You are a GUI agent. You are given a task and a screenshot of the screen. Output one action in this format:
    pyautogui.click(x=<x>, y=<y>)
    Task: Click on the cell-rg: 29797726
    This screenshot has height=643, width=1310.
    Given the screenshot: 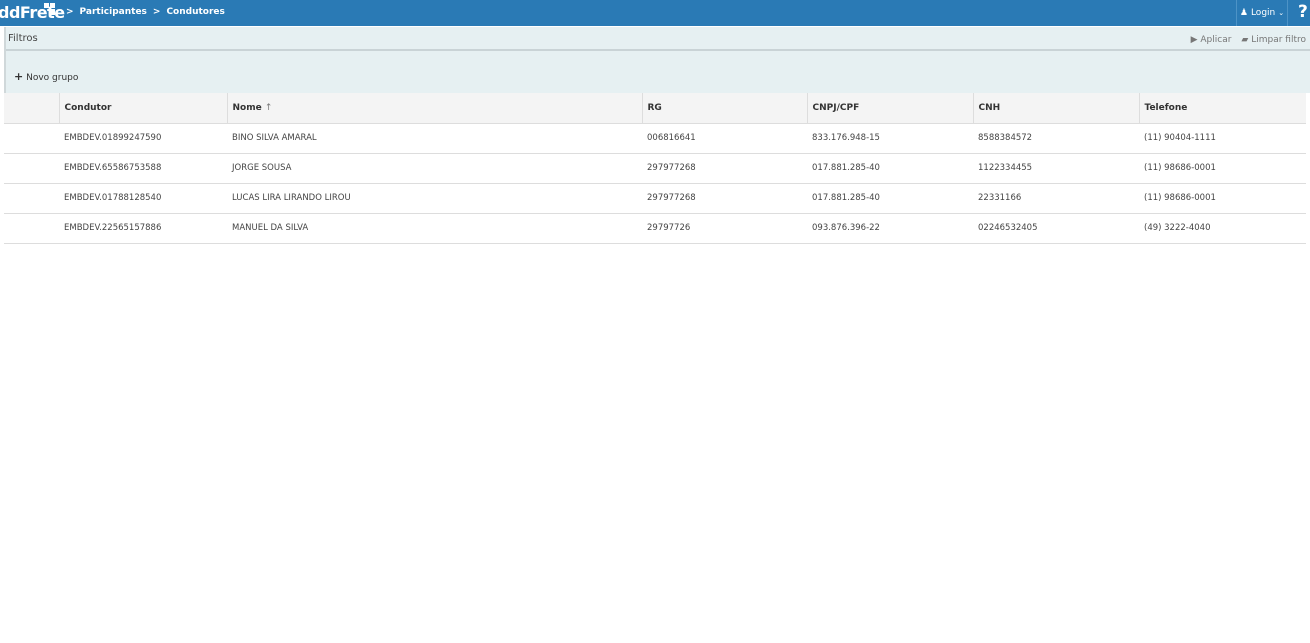 What is the action you would take?
    pyautogui.click(x=724, y=228)
    